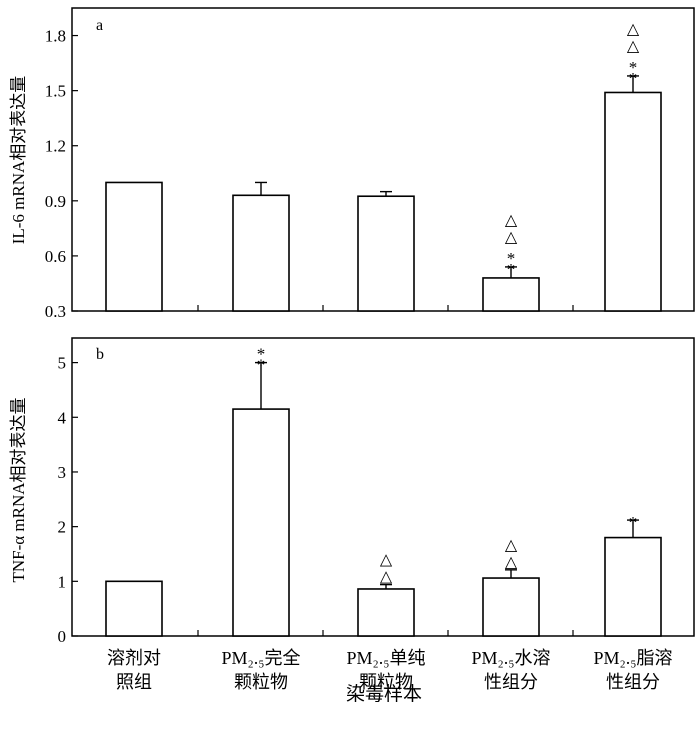 The image size is (700, 742). What do you see at coordinates (55, 201) in the screenshot?
I see `y-tick-label: 0.9` at bounding box center [55, 201].